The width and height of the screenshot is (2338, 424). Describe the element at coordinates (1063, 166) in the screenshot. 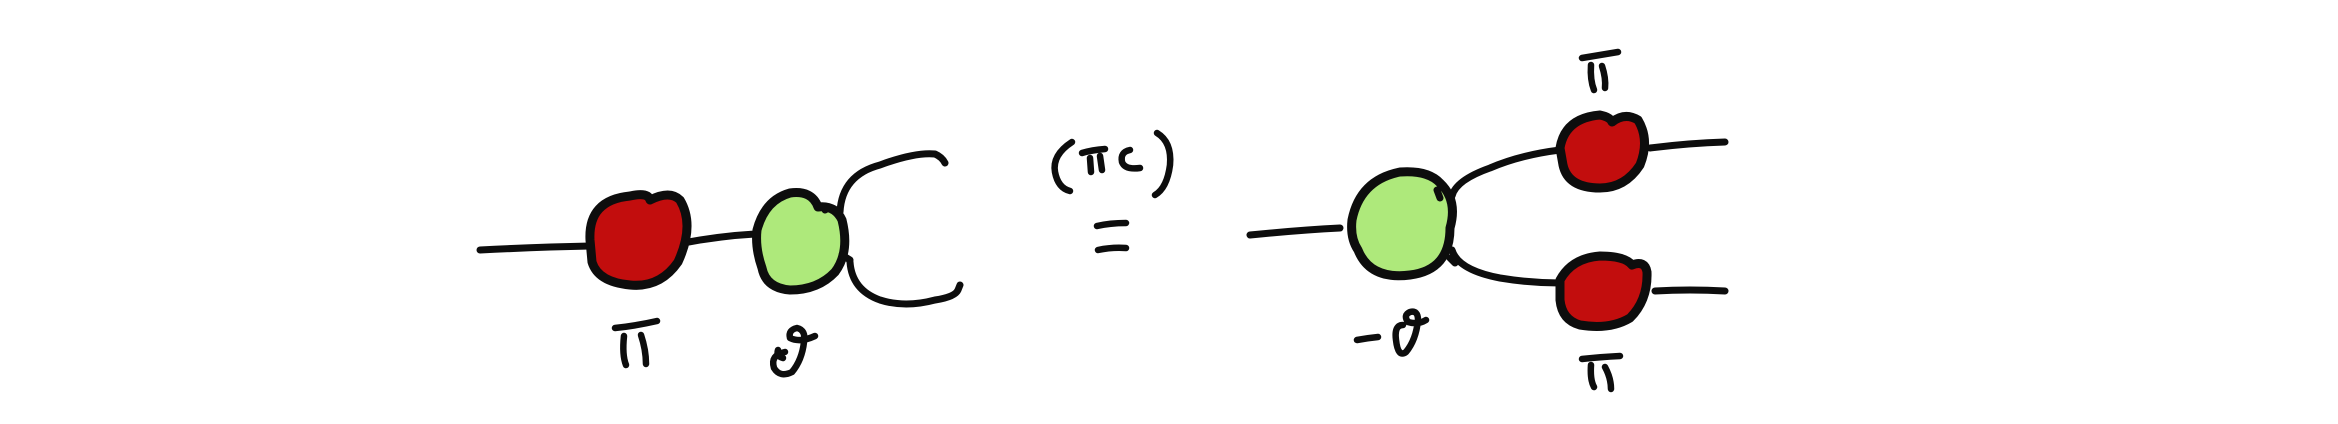

I see `open-paren-glyph` at that location.